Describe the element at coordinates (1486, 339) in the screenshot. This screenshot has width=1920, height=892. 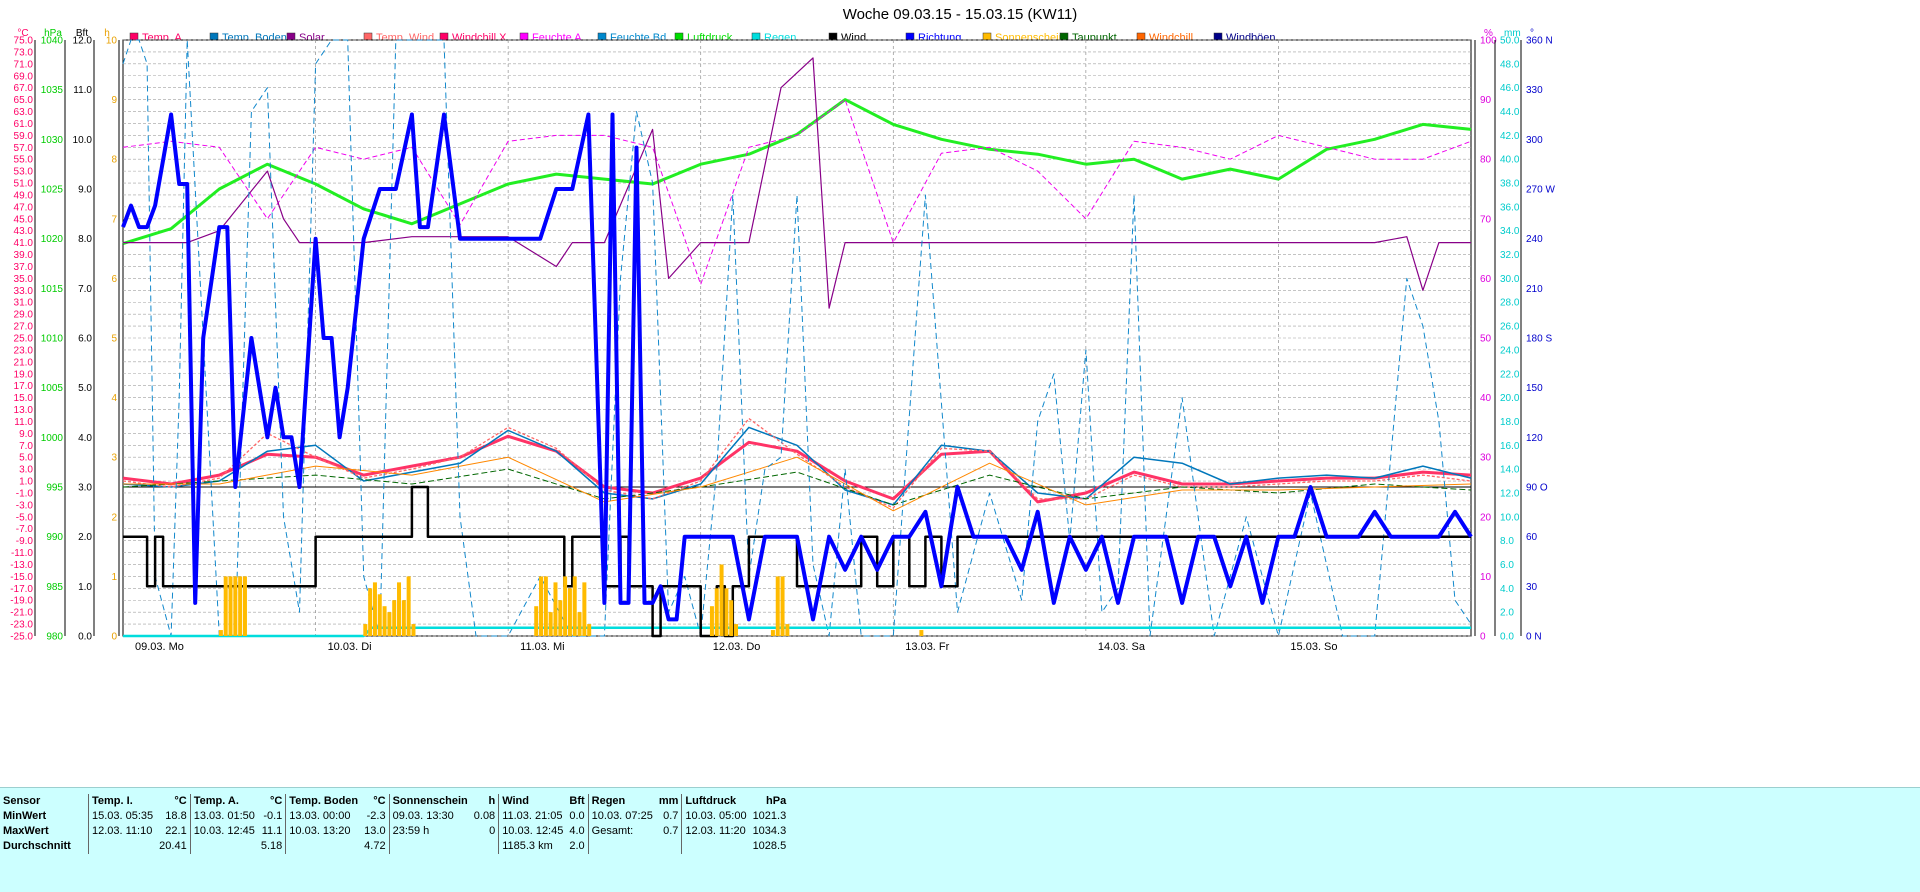
I see `humidity-axis-tick-label: 50` at that location.